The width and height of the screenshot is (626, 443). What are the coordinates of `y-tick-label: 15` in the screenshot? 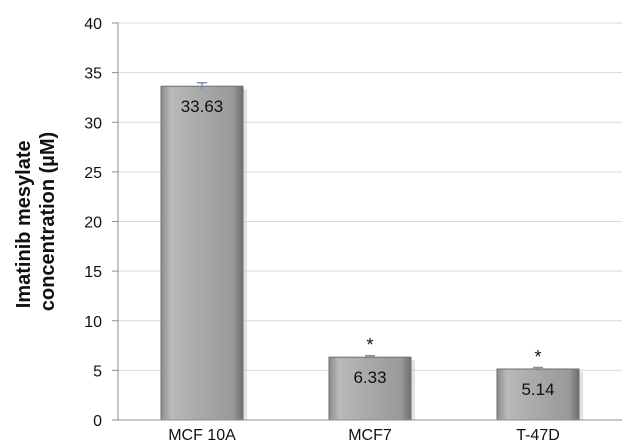 It's located at (93, 272).